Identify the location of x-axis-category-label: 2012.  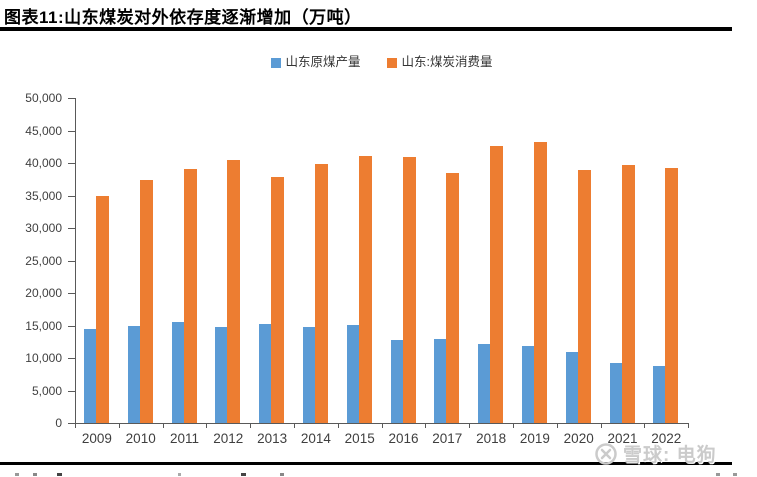
(228, 438).